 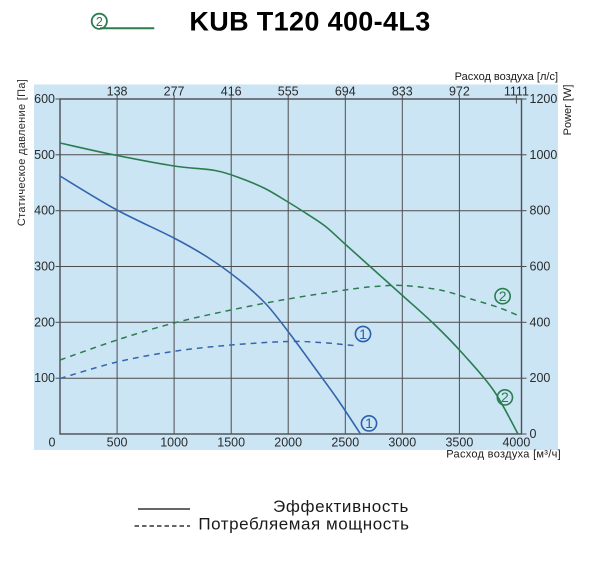 What do you see at coordinates (540, 211) in the screenshot?
I see `svg-text: 800` at bounding box center [540, 211].